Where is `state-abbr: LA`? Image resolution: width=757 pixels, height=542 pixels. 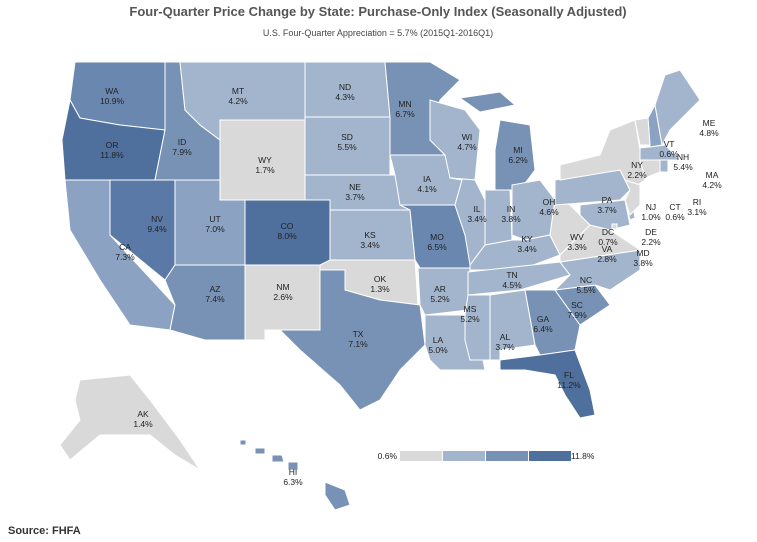 state-abbr: LA is located at coordinates (438, 340).